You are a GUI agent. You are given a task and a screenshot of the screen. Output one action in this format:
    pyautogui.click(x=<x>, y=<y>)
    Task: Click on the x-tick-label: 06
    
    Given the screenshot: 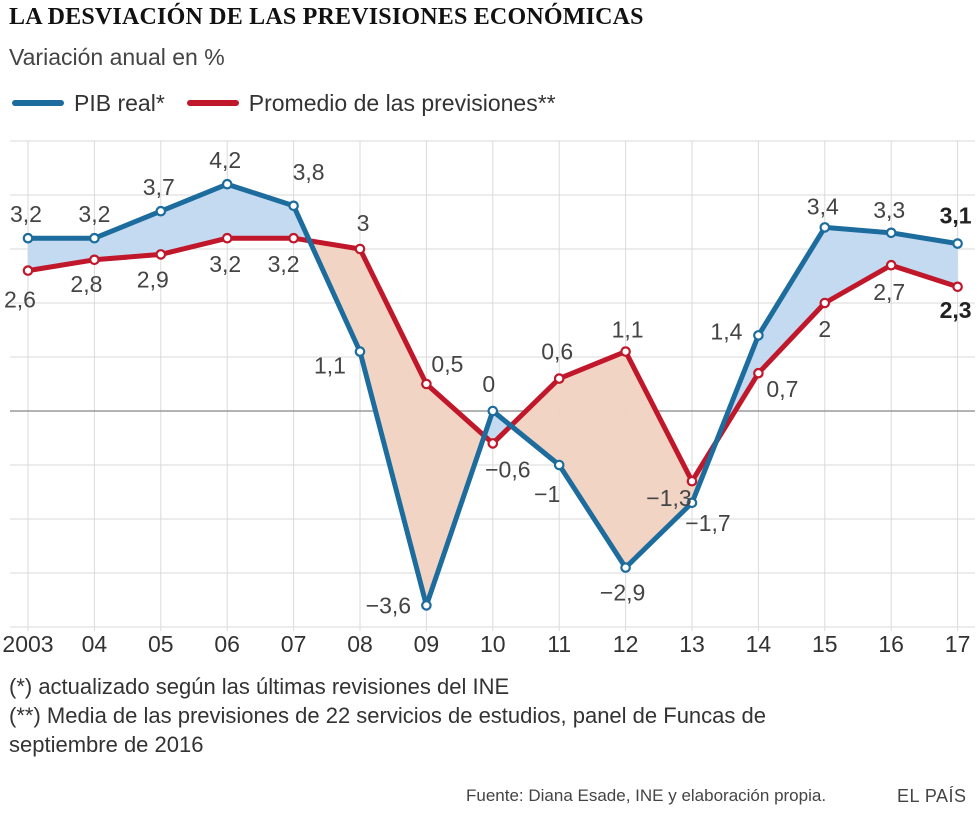 What is the action you would take?
    pyautogui.click(x=227, y=644)
    